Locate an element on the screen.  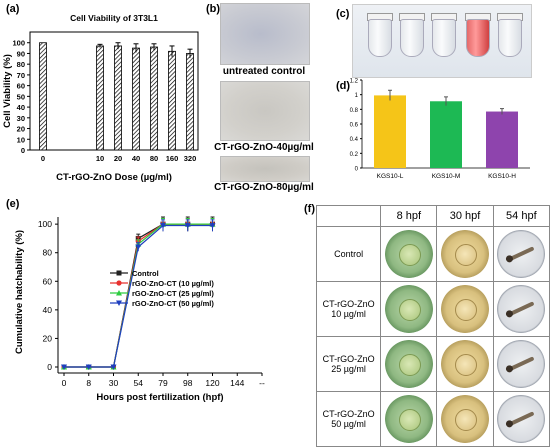
chart-e-xtick-label: 30 is located at coordinates (114, 383).